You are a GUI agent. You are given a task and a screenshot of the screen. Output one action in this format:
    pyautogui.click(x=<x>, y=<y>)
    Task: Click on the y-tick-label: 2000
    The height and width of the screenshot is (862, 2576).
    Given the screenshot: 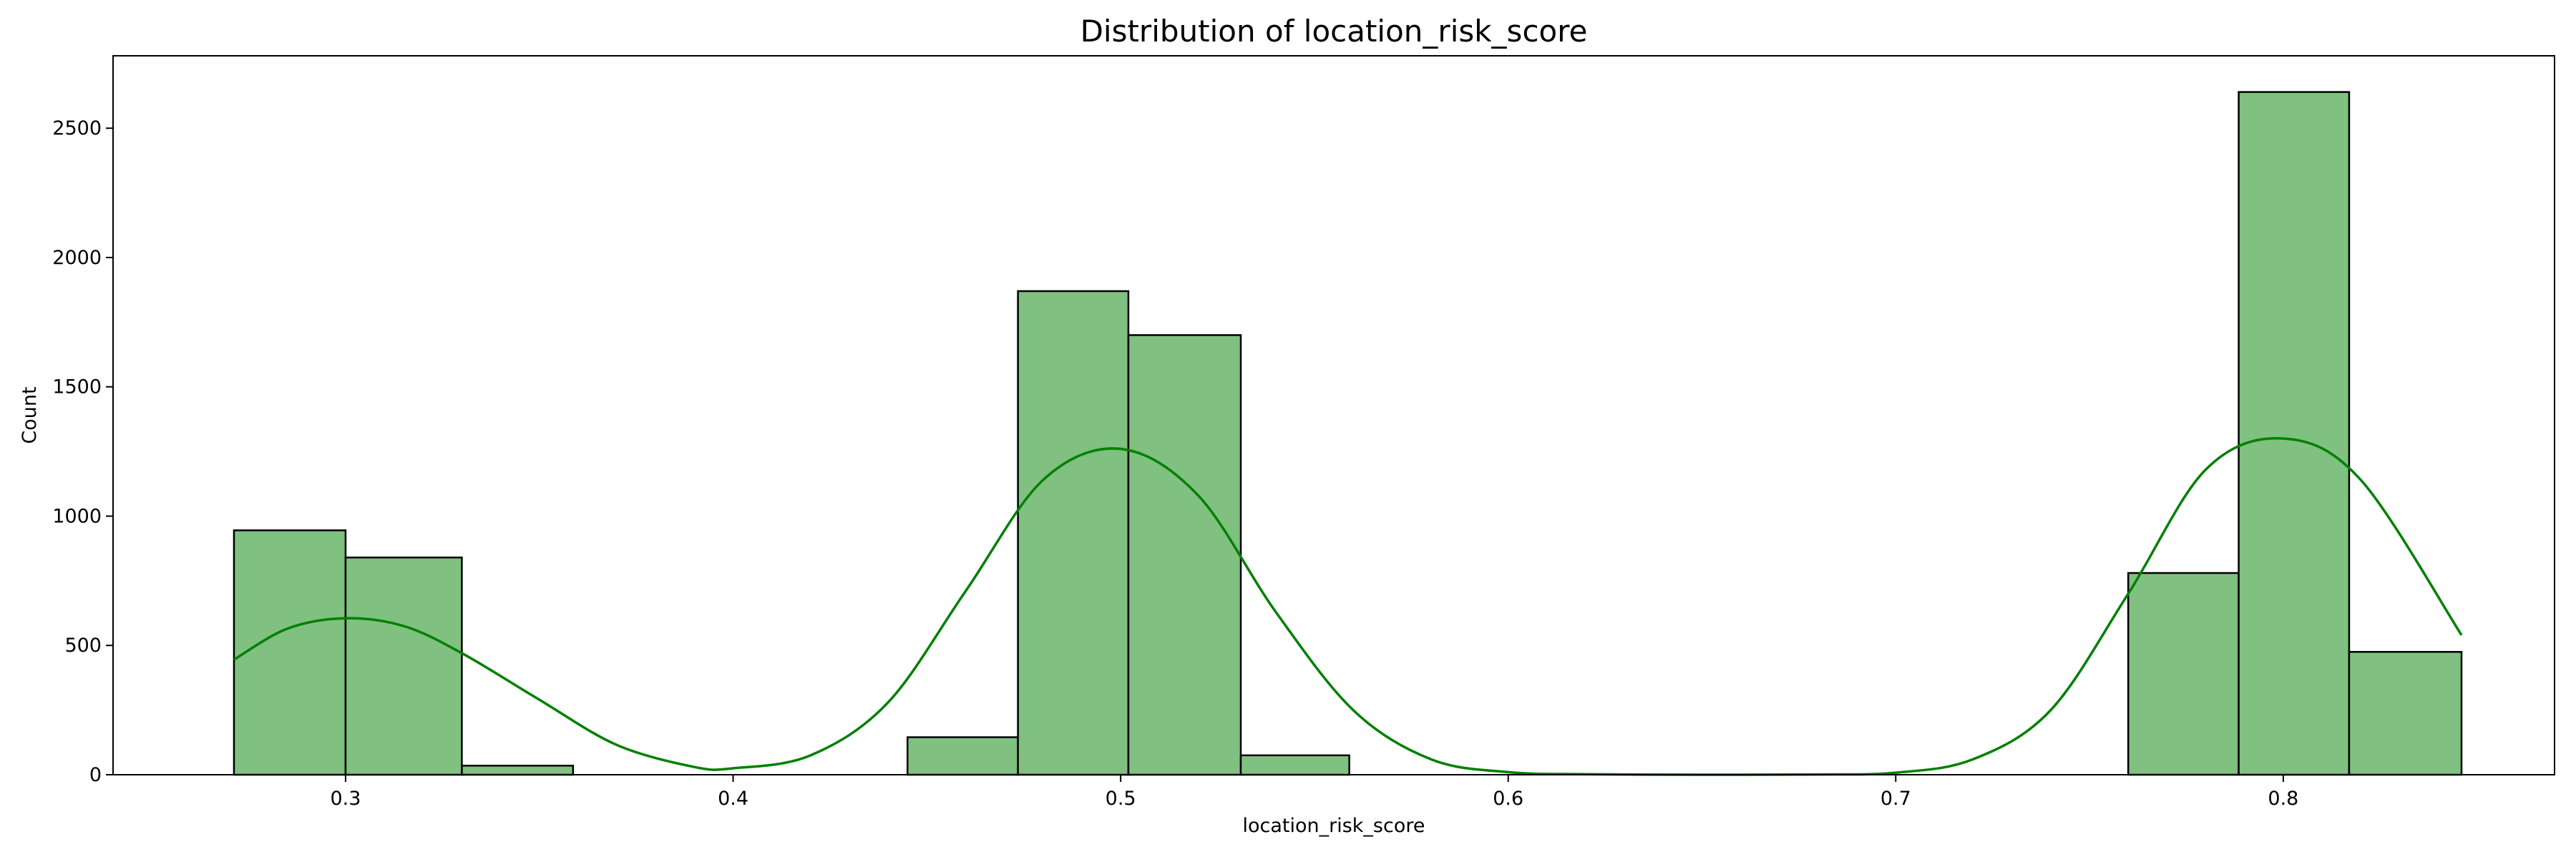 What is the action you would take?
    pyautogui.click(x=77, y=258)
    